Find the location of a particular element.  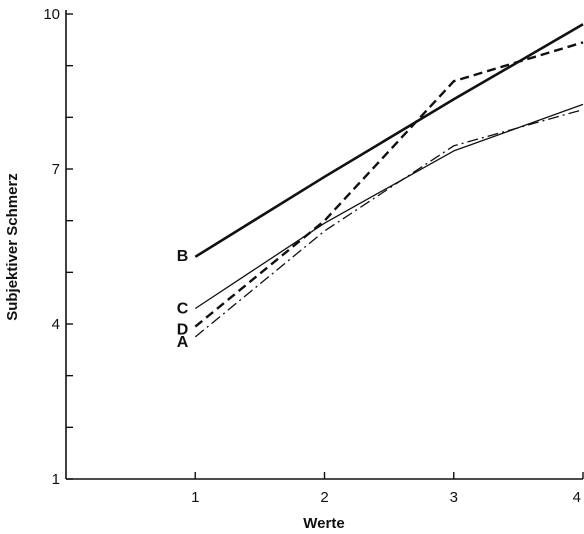

x-tick-label: 3 is located at coordinates (454, 497).